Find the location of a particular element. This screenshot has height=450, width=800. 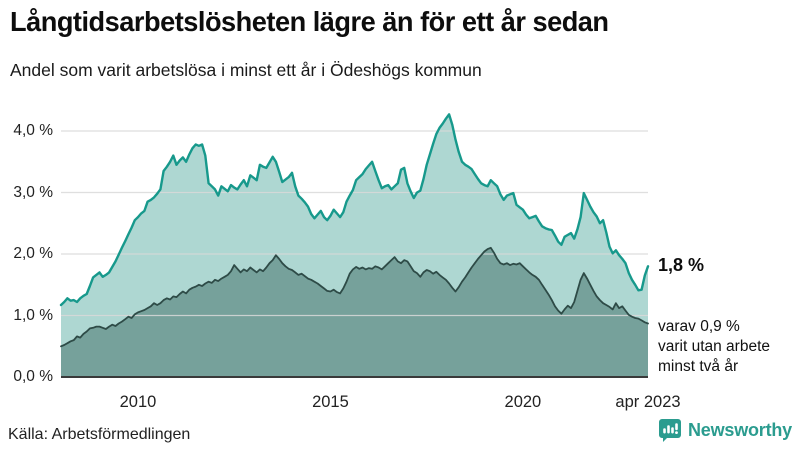

y-tick-label: 1,0 % is located at coordinates (33, 315).